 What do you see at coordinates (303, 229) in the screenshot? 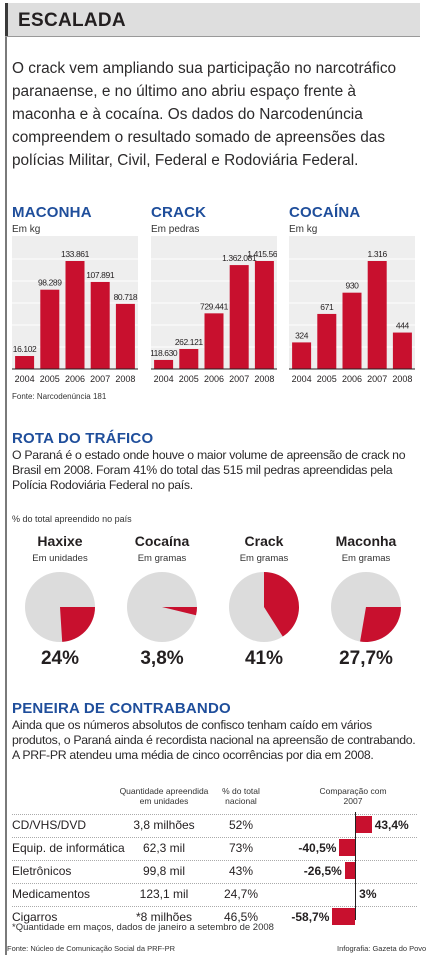
I see `cocaina-unit: Em kg` at bounding box center [303, 229].